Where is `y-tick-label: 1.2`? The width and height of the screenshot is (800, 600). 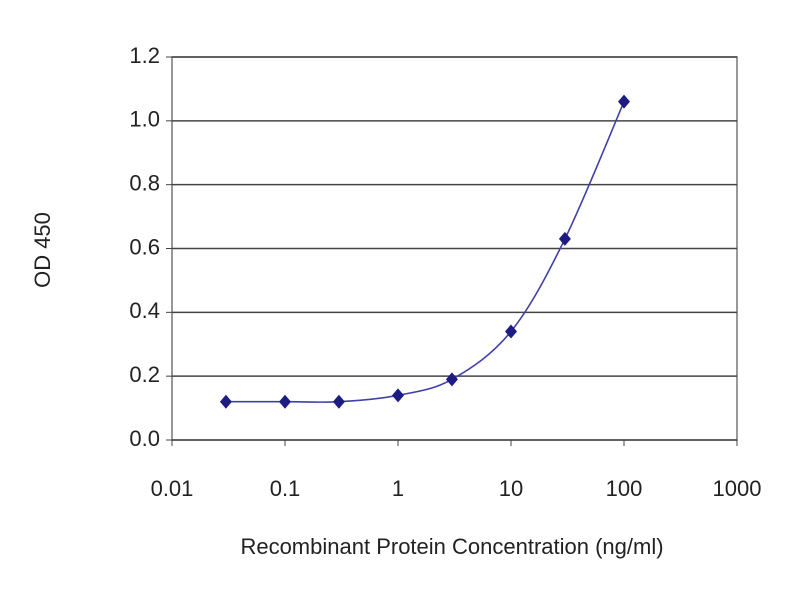 y-tick-label: 1.2 is located at coordinates (144, 55).